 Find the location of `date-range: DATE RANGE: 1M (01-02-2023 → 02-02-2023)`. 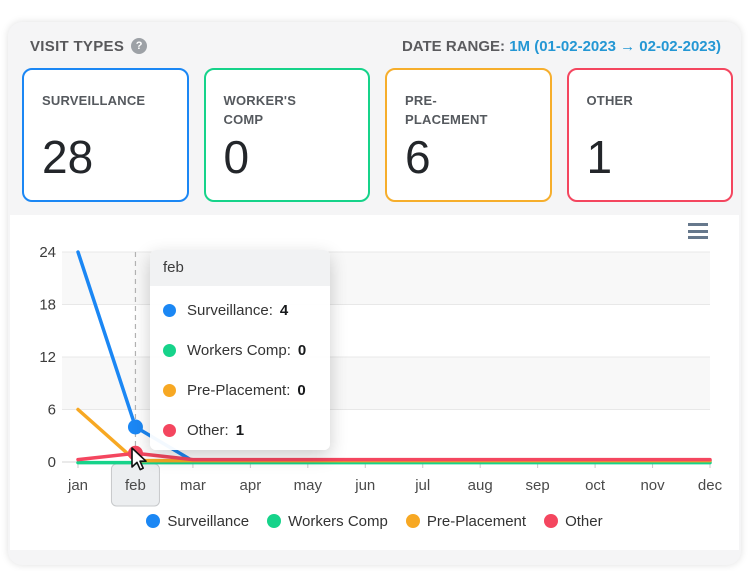

date-range: DATE RANGE: 1M (01-02-2023 → 02-02-2023) is located at coordinates (561, 46).